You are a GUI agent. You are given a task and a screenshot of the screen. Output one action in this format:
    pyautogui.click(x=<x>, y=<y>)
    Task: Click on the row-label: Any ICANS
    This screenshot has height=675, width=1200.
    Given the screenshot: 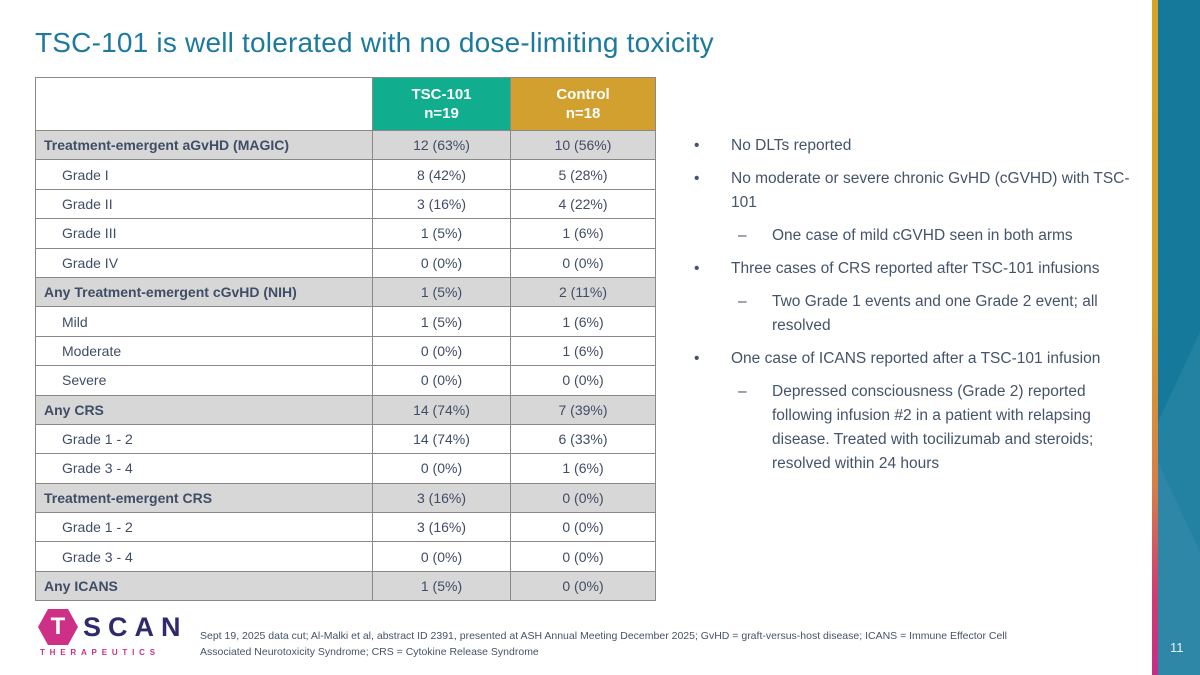 What is the action you would take?
    pyautogui.click(x=204, y=586)
    